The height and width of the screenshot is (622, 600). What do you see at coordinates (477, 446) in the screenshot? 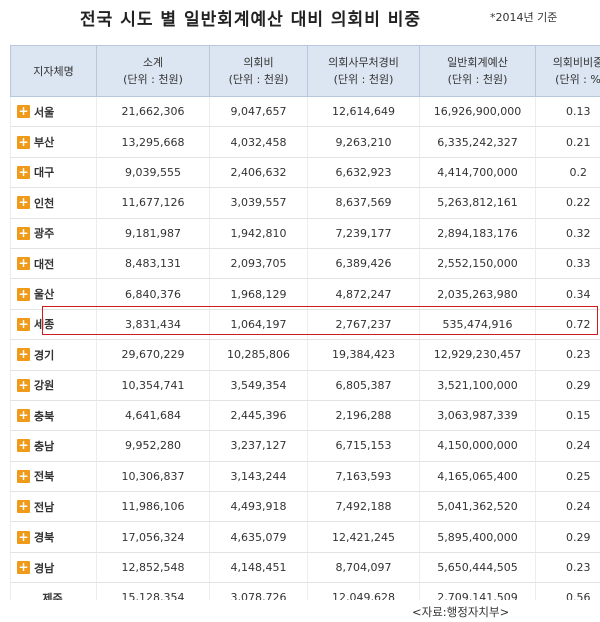
I see `budget-cell: 4,150,000,000` at bounding box center [477, 446].